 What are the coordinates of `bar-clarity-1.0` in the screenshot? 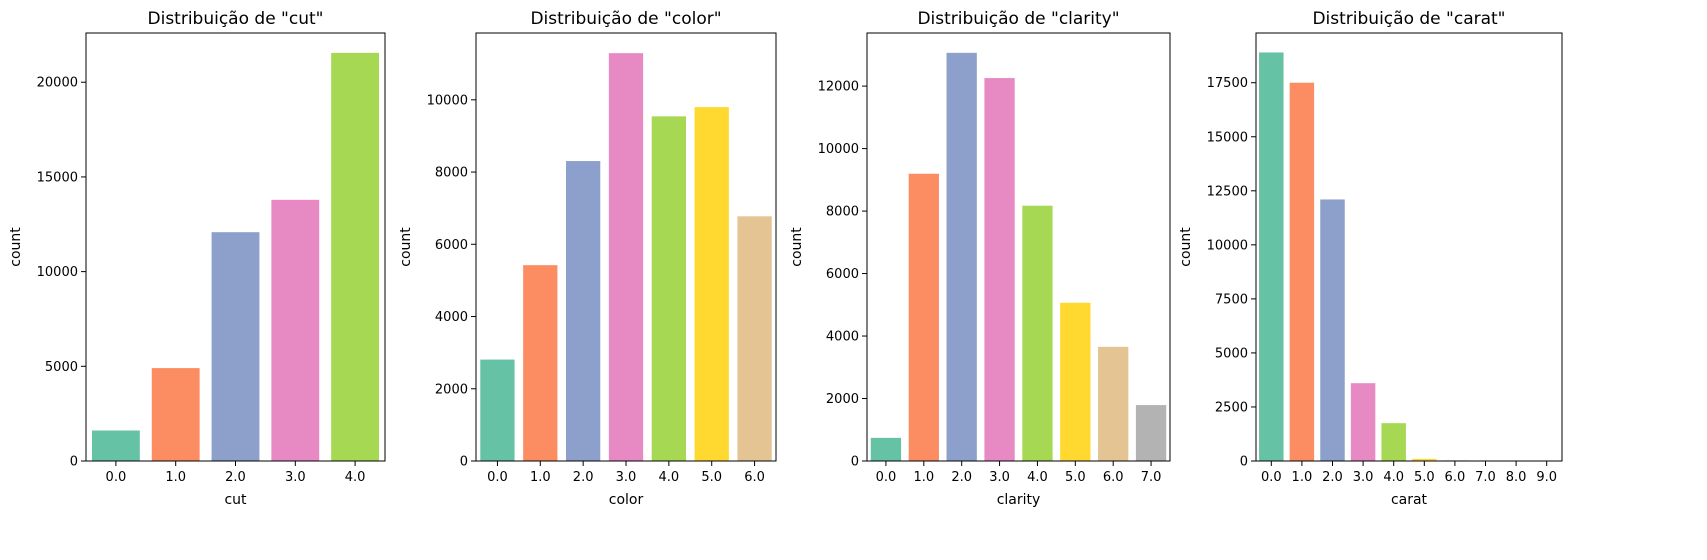 It's located at (923, 317).